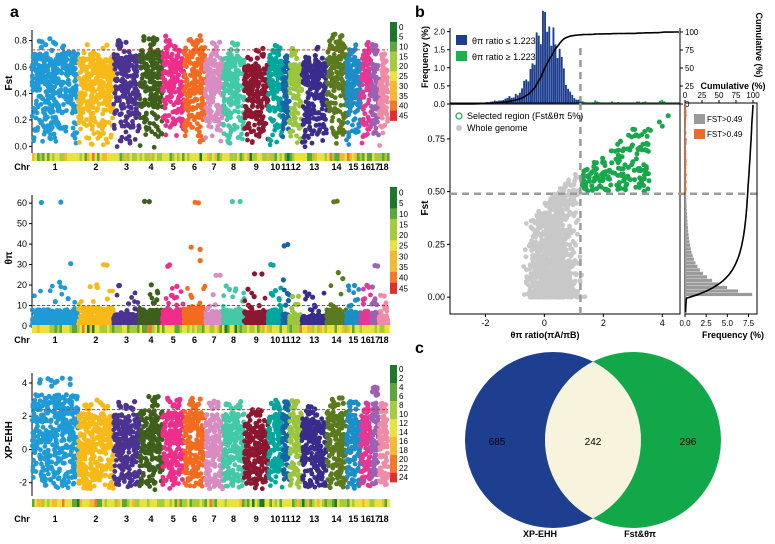  Describe the element at coordinates (336, 167) in the screenshot. I see `chromosome-label: 14` at that location.